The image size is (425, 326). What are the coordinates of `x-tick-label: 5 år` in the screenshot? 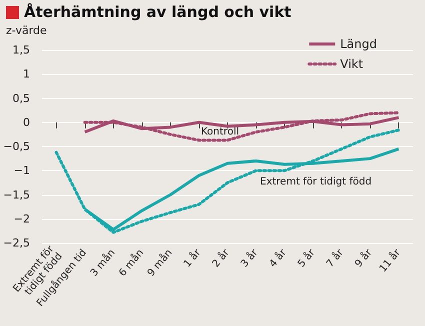 It's located at (306, 258).